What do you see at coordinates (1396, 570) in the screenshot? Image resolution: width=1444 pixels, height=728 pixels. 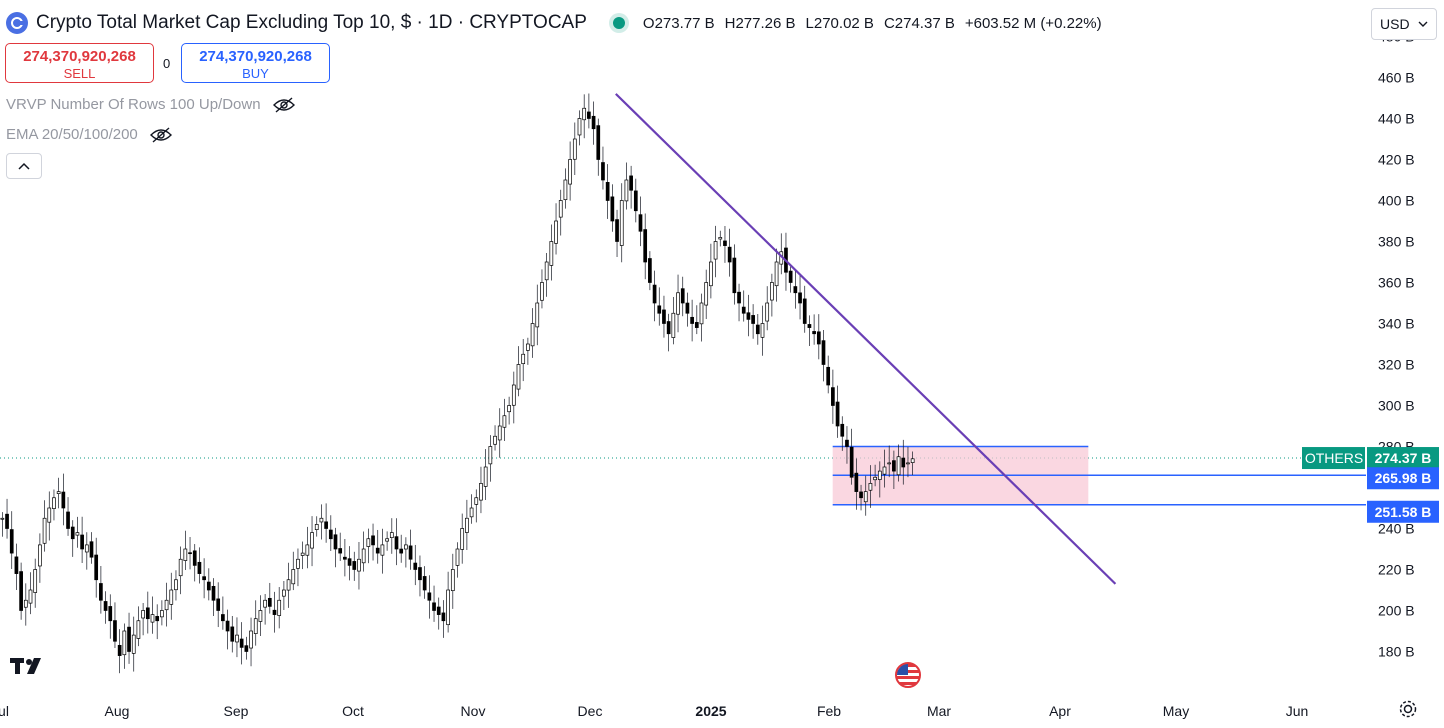 I see `price-tick-label: 220 B` at bounding box center [1396, 570].